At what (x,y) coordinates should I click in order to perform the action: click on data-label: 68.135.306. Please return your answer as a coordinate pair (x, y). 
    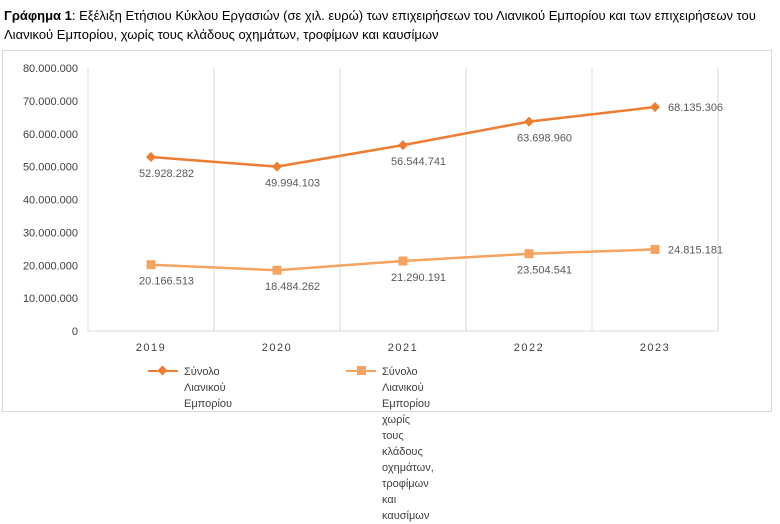
    Looking at the image, I should click on (695, 108).